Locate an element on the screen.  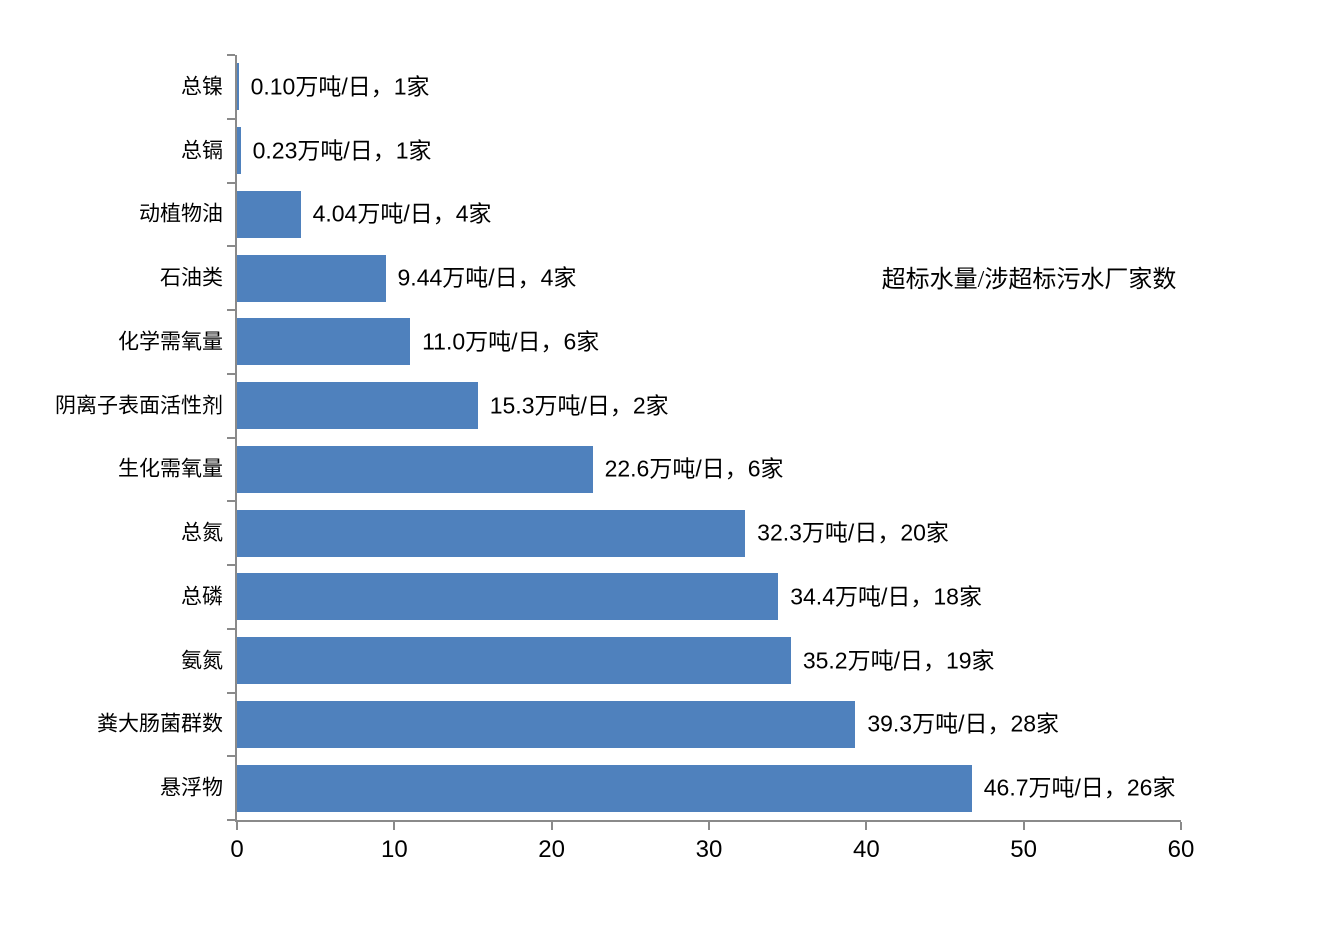
category-label: 阴离子表面活性剂 is located at coordinates (139, 405).